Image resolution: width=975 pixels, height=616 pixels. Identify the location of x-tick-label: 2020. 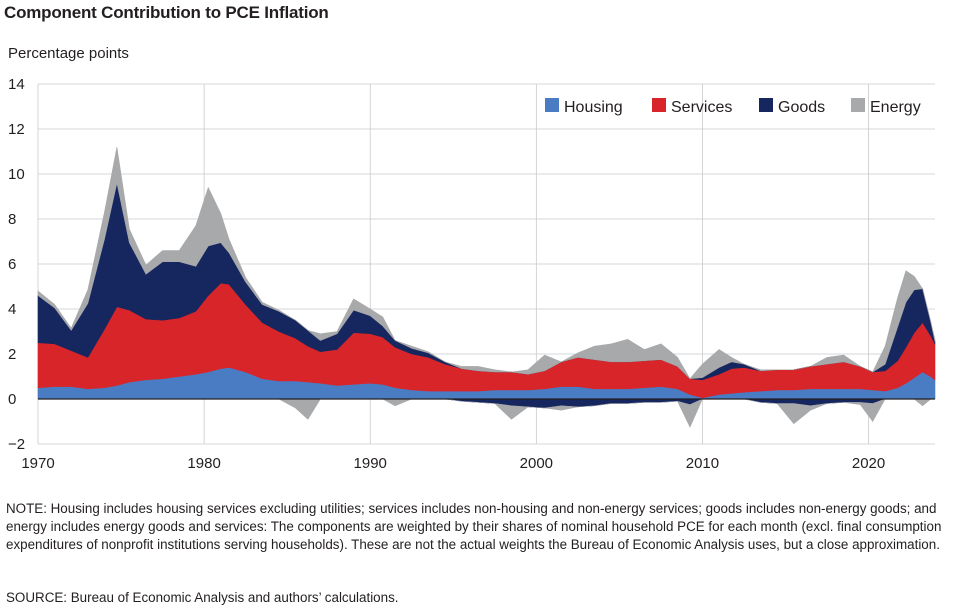
(868, 463).